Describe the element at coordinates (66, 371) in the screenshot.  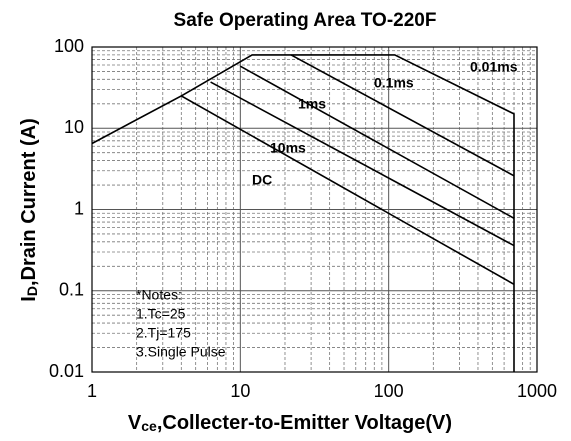
I see `y-tick-label: 0.01` at that location.